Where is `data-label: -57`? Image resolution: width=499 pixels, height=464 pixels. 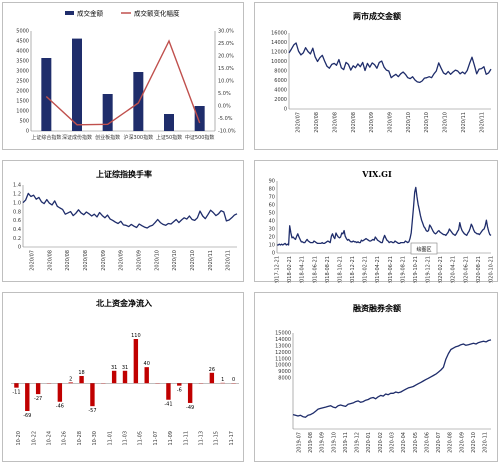
data-label: -57 is located at coordinates (92, 411).